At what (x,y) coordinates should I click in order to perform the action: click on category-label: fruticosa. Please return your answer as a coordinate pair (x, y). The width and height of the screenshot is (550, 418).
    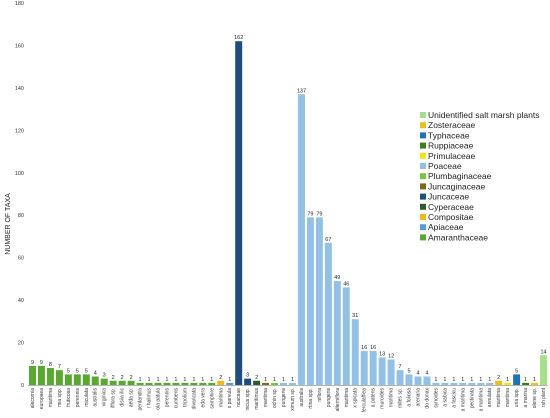
    Looking at the image, I should click on (69, 397).